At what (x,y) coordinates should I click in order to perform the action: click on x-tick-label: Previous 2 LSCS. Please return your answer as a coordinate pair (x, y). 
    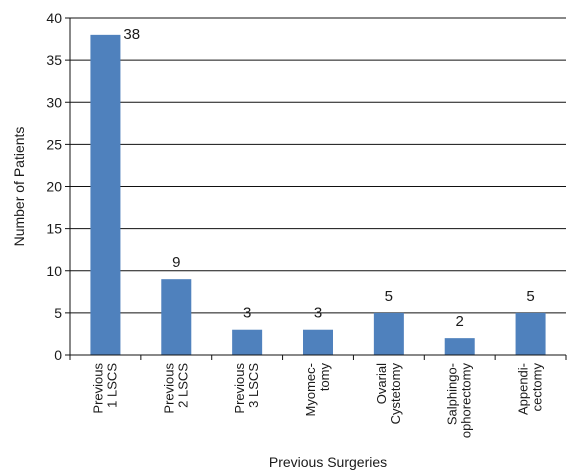
    Looking at the image, I should click on (175, 388).